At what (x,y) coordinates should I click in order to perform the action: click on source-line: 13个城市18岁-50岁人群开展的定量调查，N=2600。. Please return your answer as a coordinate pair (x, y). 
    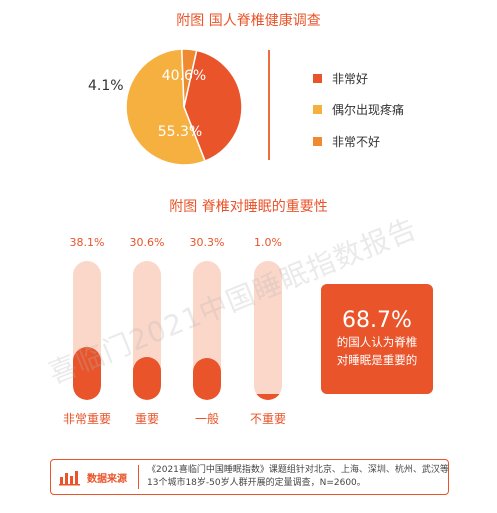
    Looking at the image, I should click on (256, 483).